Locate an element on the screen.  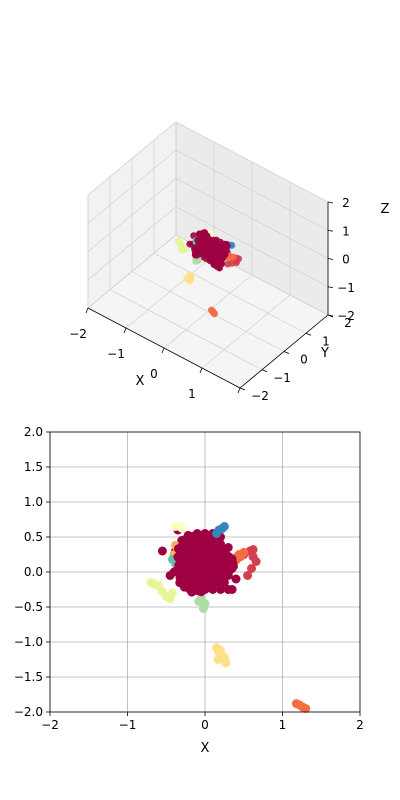
y-tick-label: −1 is located at coordinates (282, 378).